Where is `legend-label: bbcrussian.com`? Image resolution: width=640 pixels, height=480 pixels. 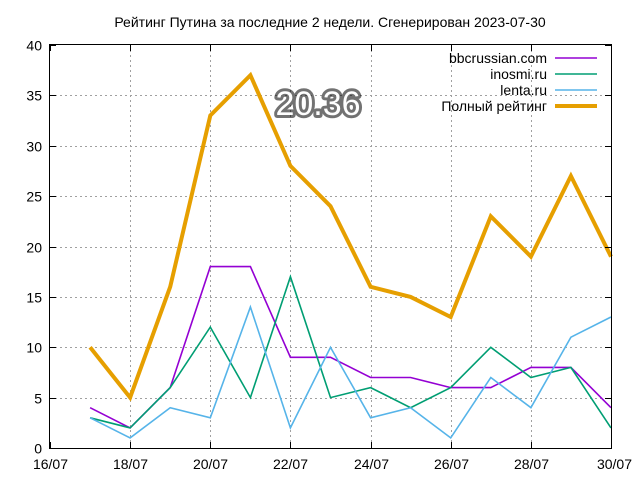 legend-label: bbcrussian.com is located at coordinates (498, 58).